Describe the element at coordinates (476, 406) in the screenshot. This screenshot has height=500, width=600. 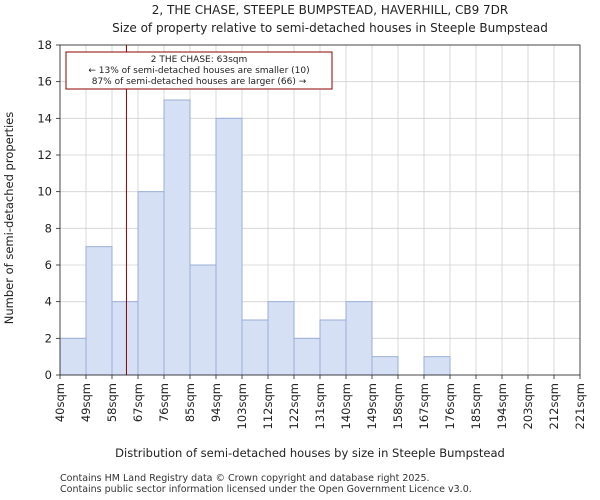
I see `x-tick-label: 185sqm` at that location.